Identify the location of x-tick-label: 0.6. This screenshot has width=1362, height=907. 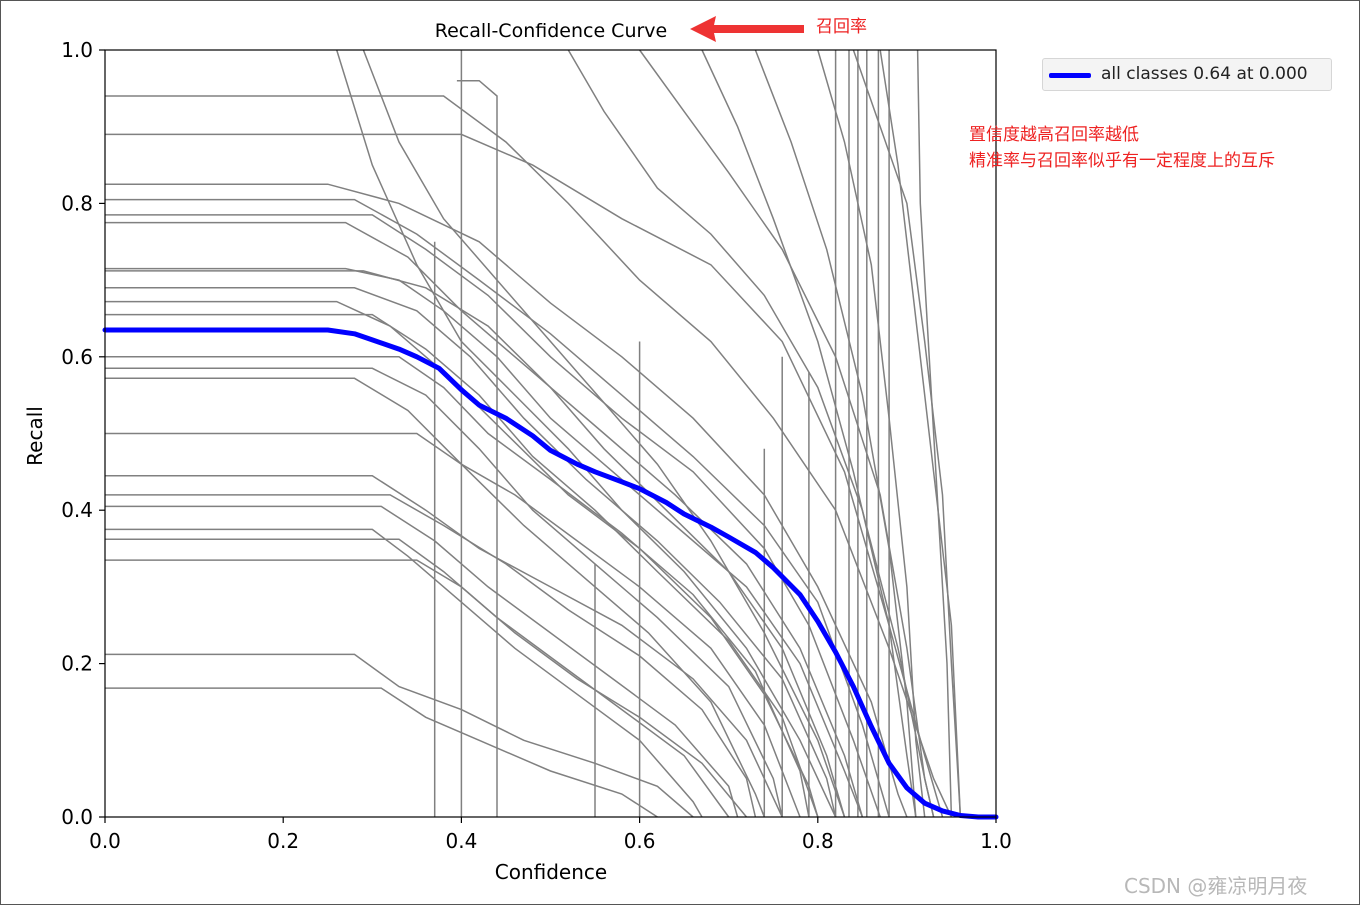
(640, 841).